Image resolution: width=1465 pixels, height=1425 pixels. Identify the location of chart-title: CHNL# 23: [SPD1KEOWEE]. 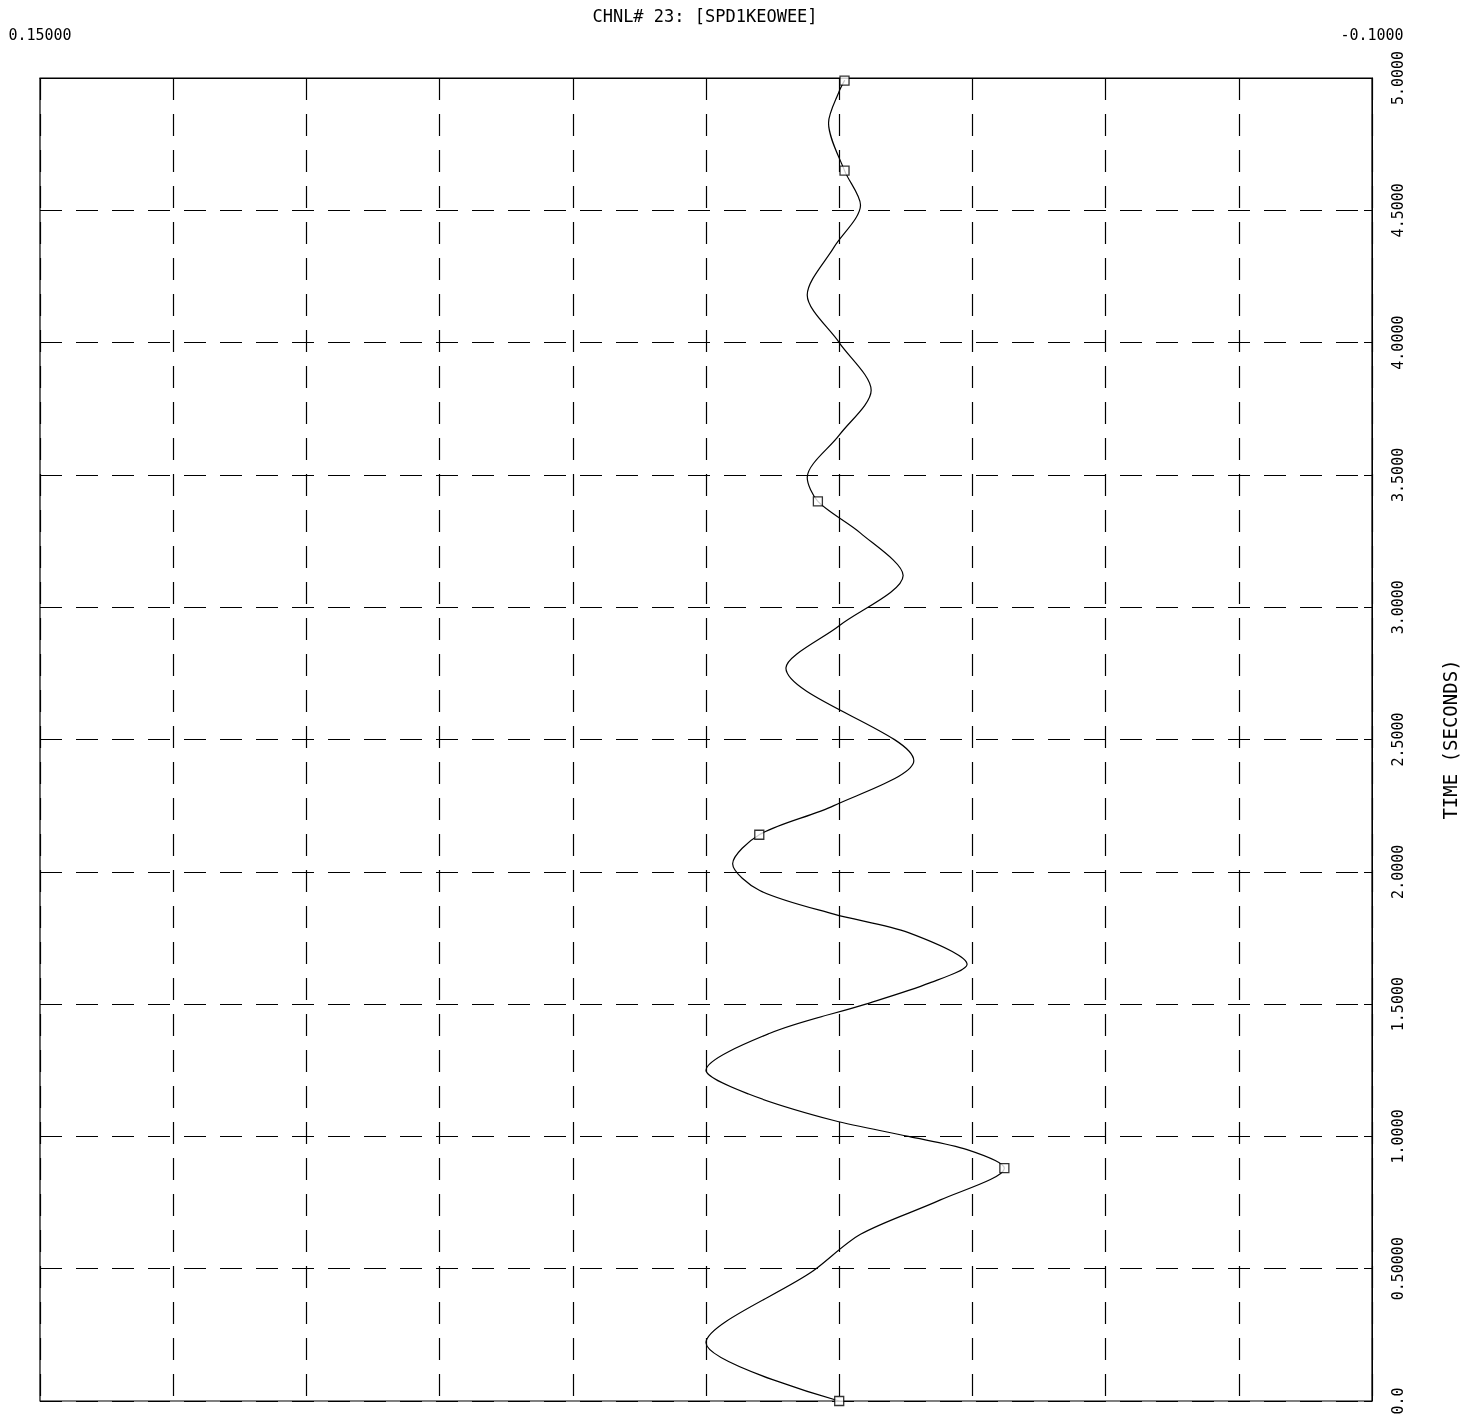
(705, 15).